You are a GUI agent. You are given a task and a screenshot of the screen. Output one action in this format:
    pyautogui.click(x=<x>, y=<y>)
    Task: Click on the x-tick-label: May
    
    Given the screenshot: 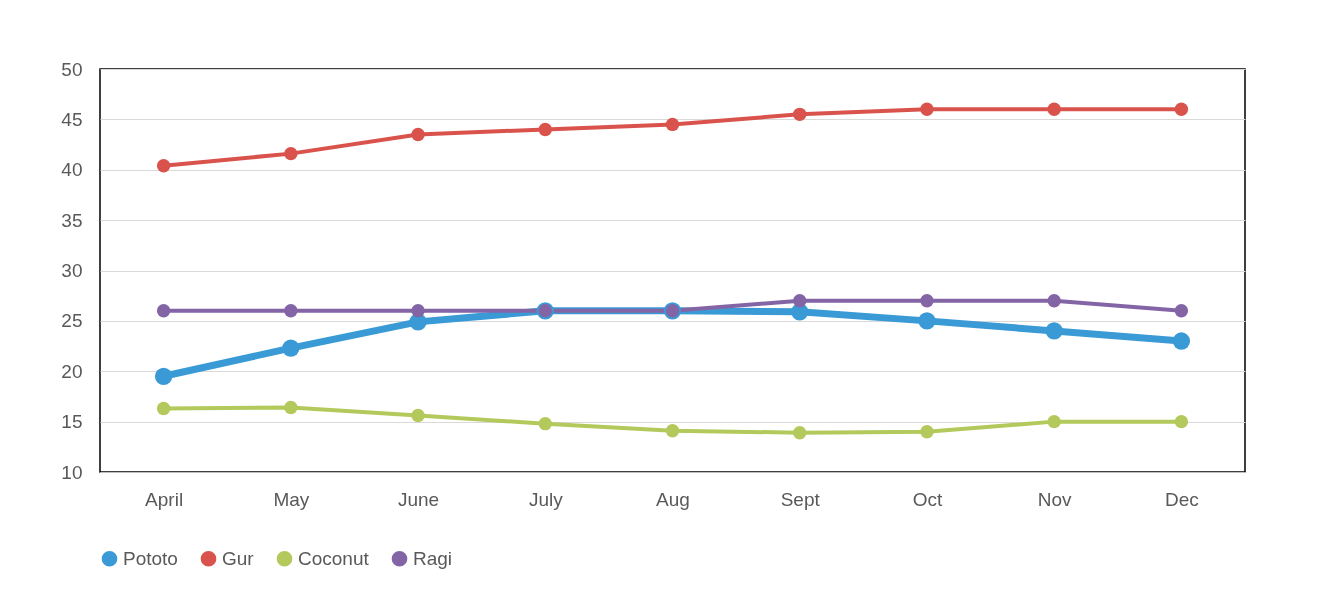 What is the action you would take?
    pyautogui.click(x=291, y=499)
    